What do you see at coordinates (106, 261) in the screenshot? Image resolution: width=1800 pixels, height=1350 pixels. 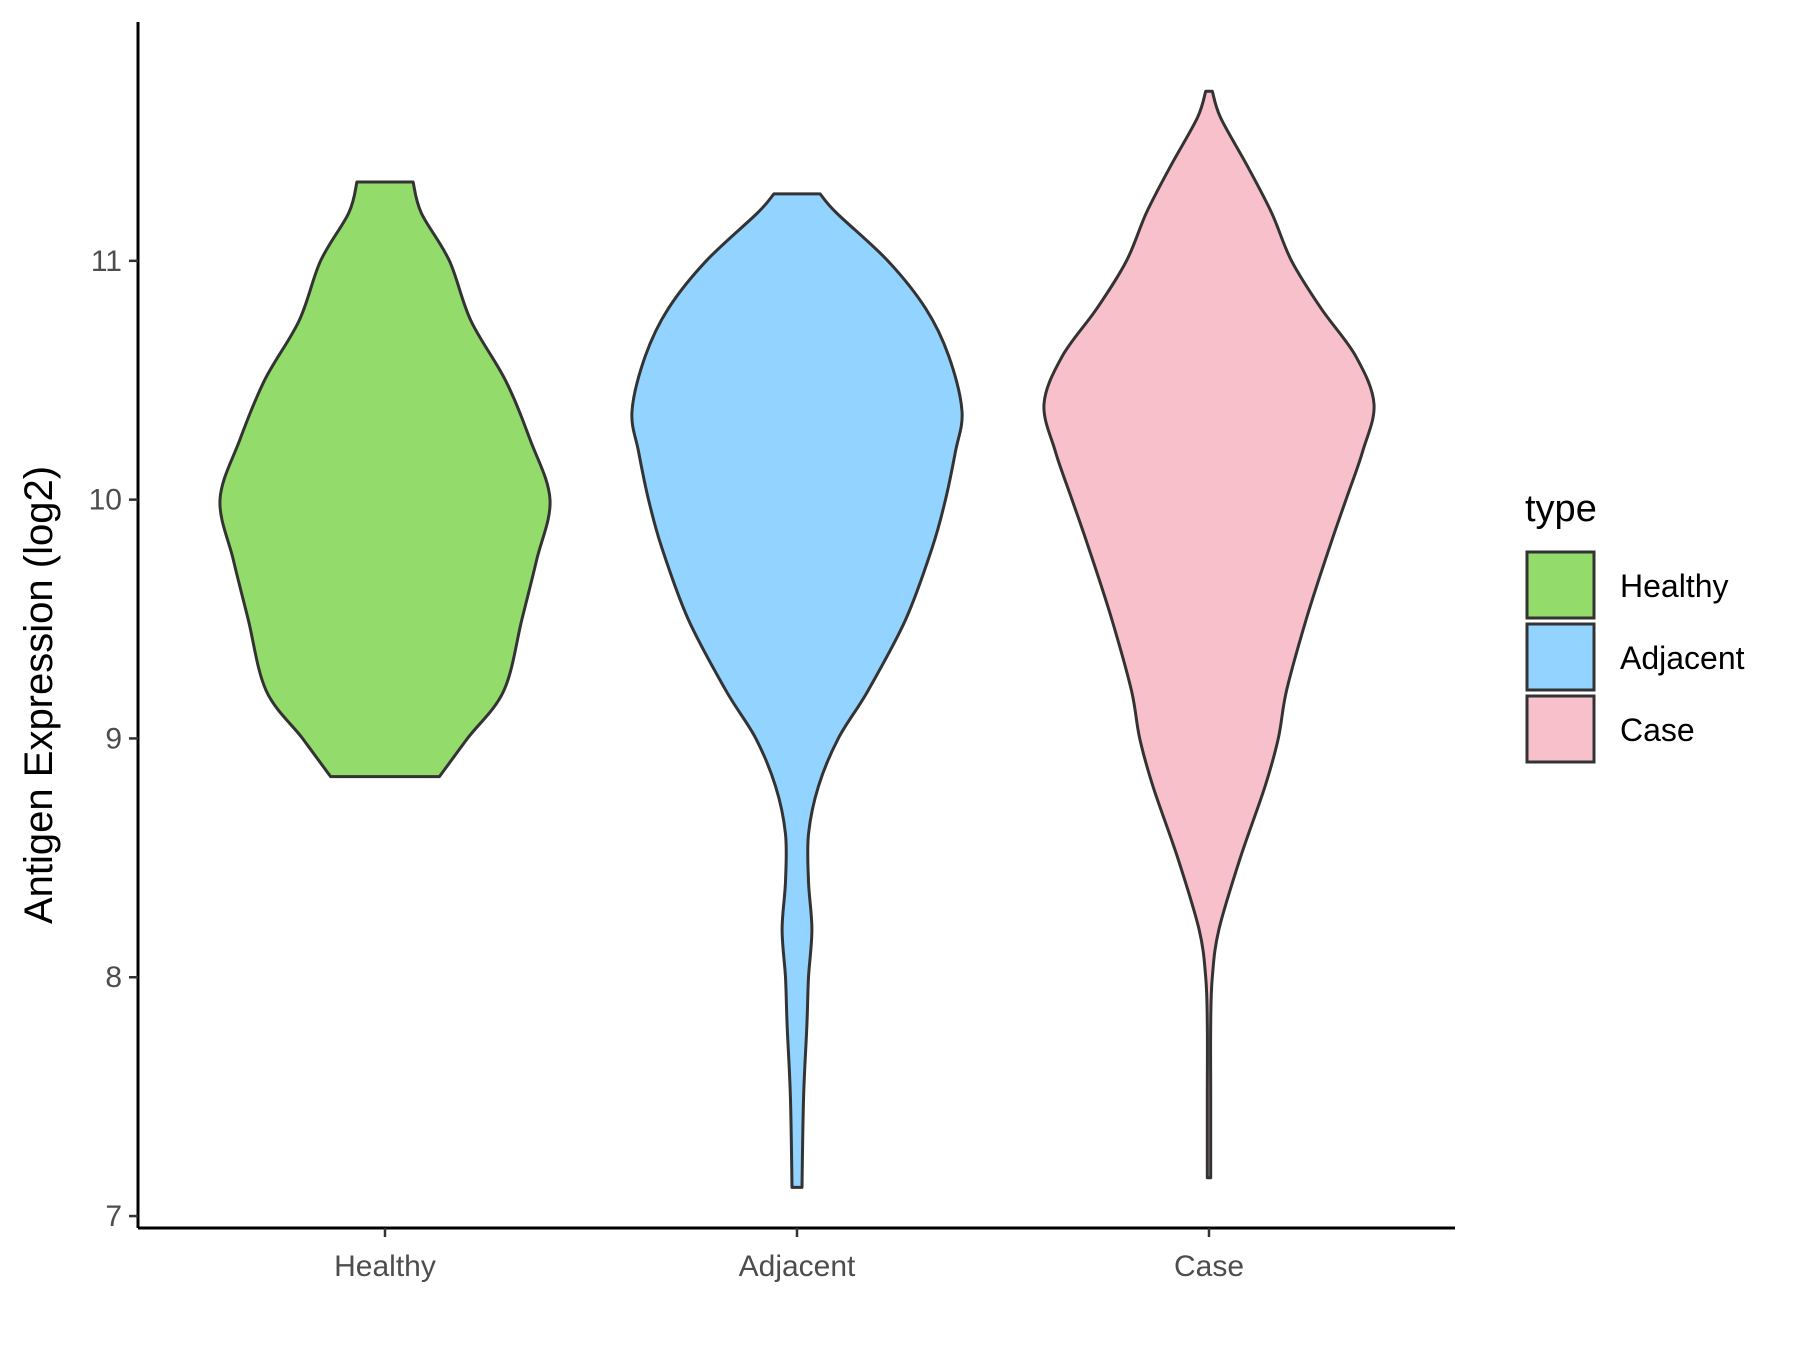 I see `y-tick-label: 11` at bounding box center [106, 261].